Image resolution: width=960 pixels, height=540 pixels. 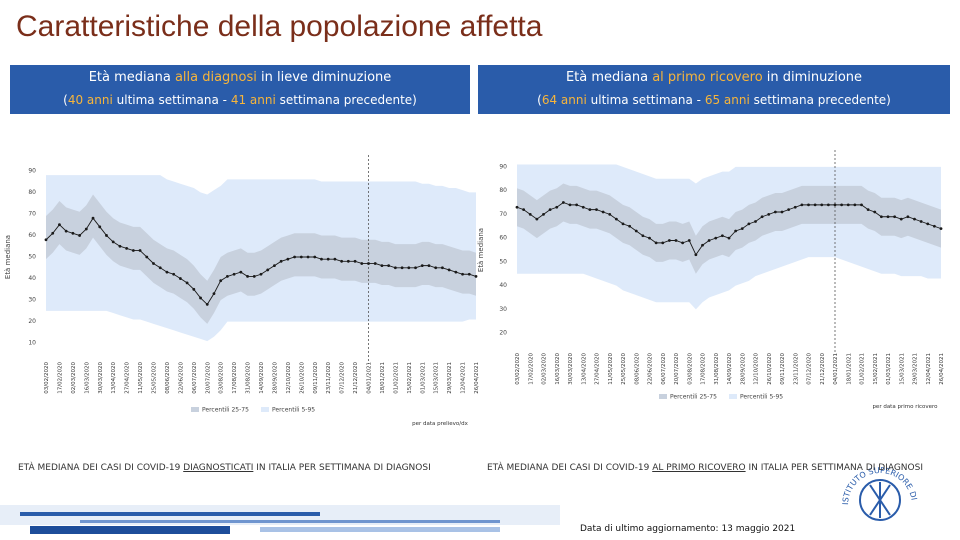 What do you see at coordinates (503, 214) in the screenshot?
I see `y-tick-label: 70` at bounding box center [503, 214].